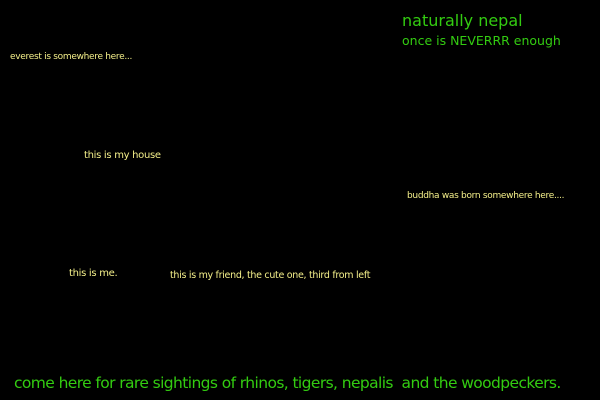 This screenshot has width=600, height=400. I want to click on caption-house: this is my house, so click(122, 155).